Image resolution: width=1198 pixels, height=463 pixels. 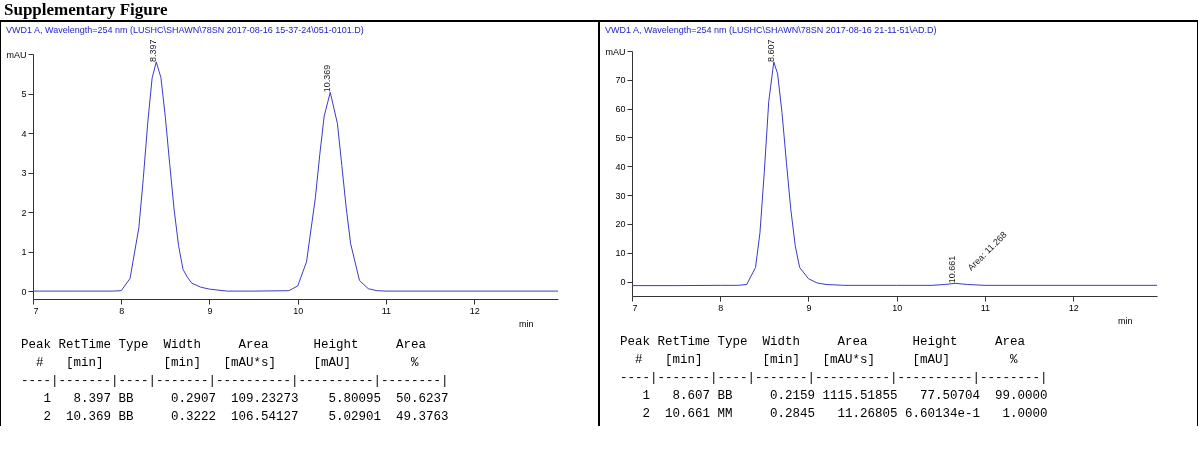 I want to click on annotation: 10.661, so click(x=952, y=269).